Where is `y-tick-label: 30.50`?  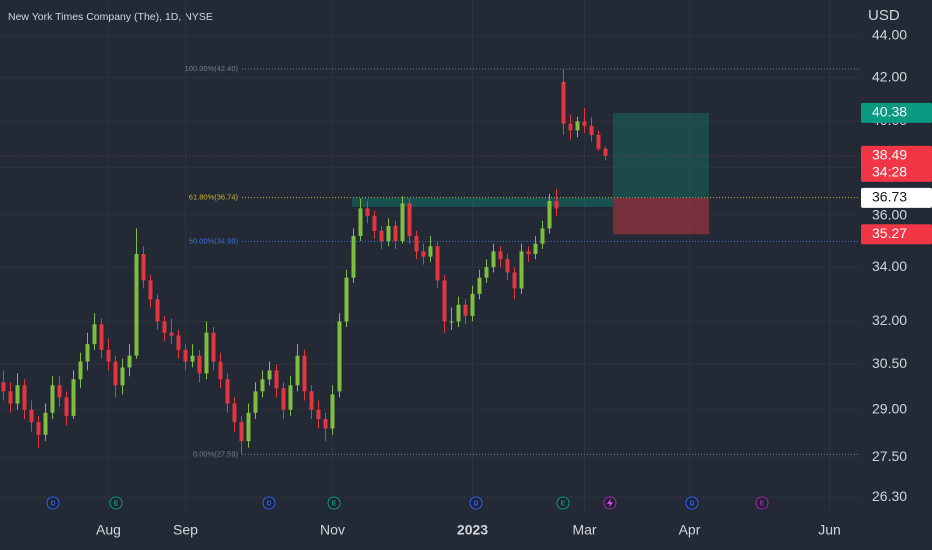
y-tick-label: 30.50 is located at coordinates (889, 363).